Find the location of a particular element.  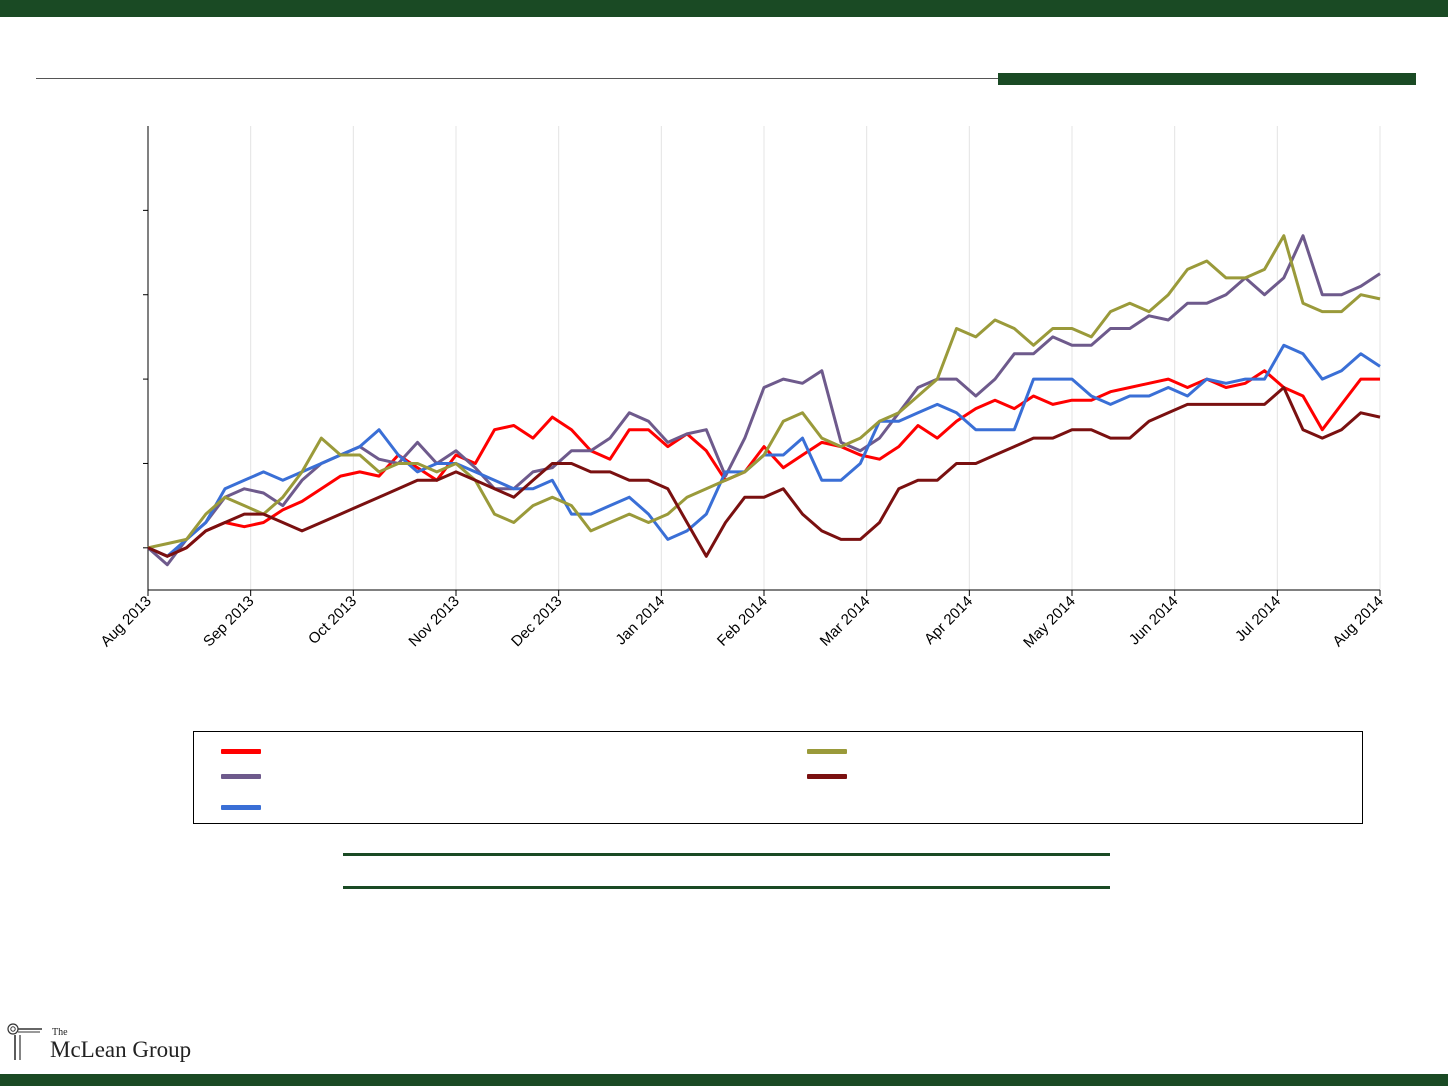

note-rule-bottom is located at coordinates (726, 887).